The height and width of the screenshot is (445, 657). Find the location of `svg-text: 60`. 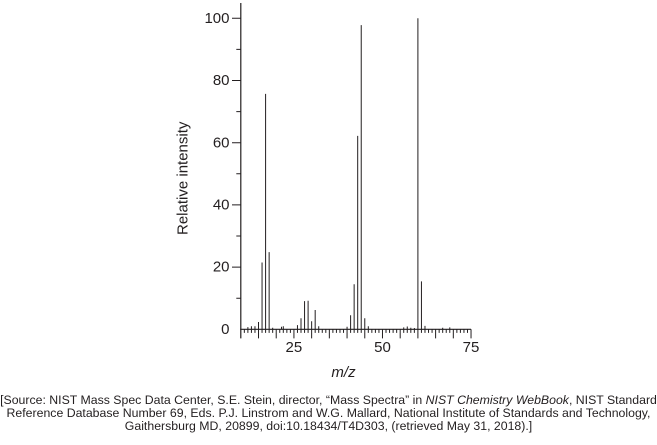

svg-text: 60 is located at coordinates (221, 142).